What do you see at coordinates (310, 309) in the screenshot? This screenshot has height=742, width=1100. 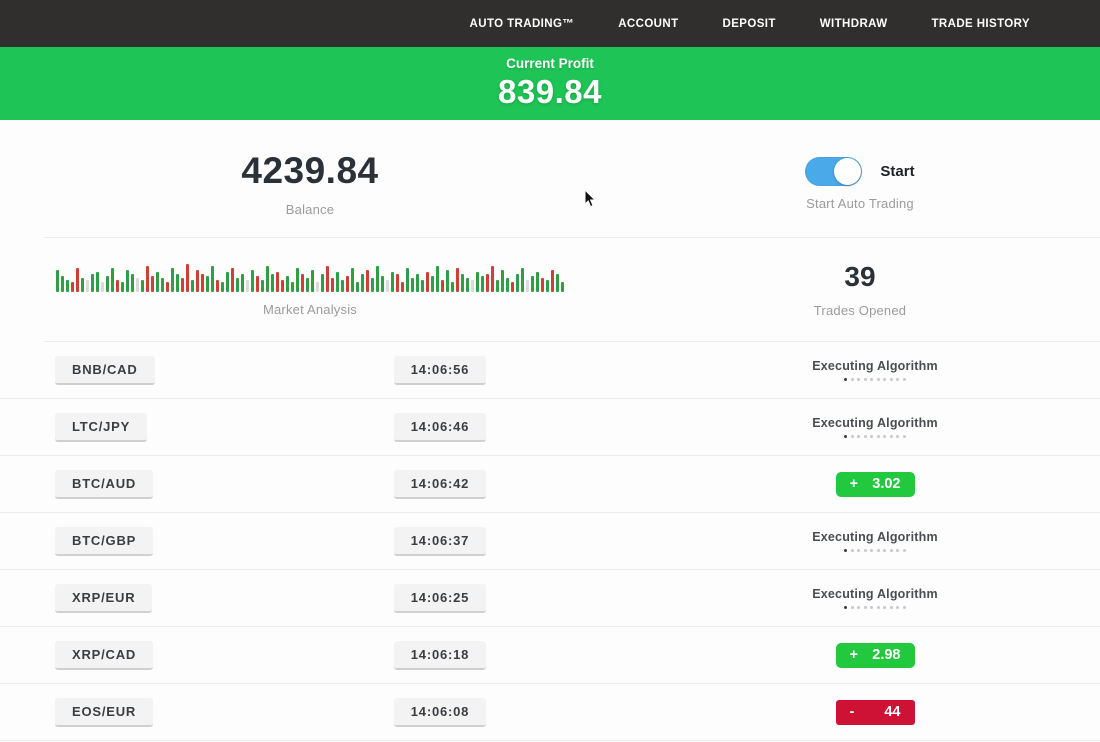 I see `market-analysis-label: Market Analysis` at bounding box center [310, 309].